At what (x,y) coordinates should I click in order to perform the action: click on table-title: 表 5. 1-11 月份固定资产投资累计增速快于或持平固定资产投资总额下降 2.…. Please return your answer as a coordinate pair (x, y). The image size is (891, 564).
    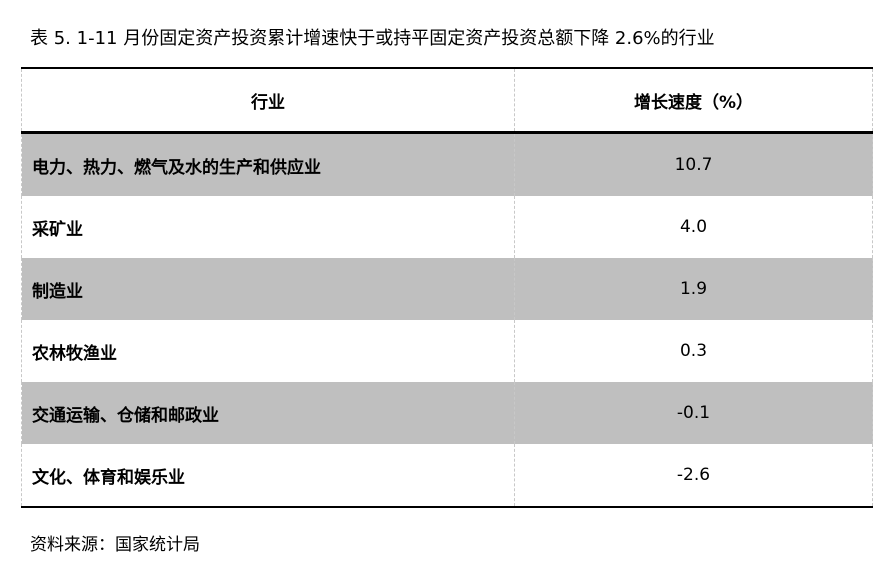
    Looking at the image, I should click on (372, 38).